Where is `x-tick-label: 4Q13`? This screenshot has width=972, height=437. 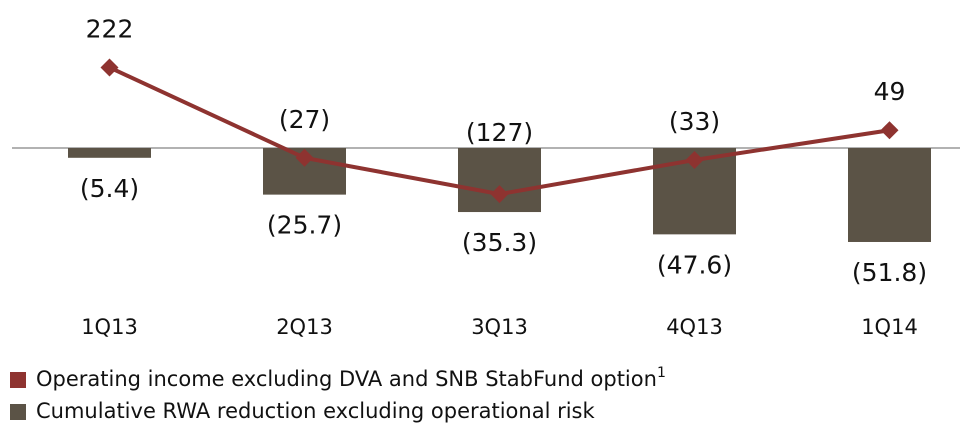 x-tick-label: 4Q13 is located at coordinates (694, 327).